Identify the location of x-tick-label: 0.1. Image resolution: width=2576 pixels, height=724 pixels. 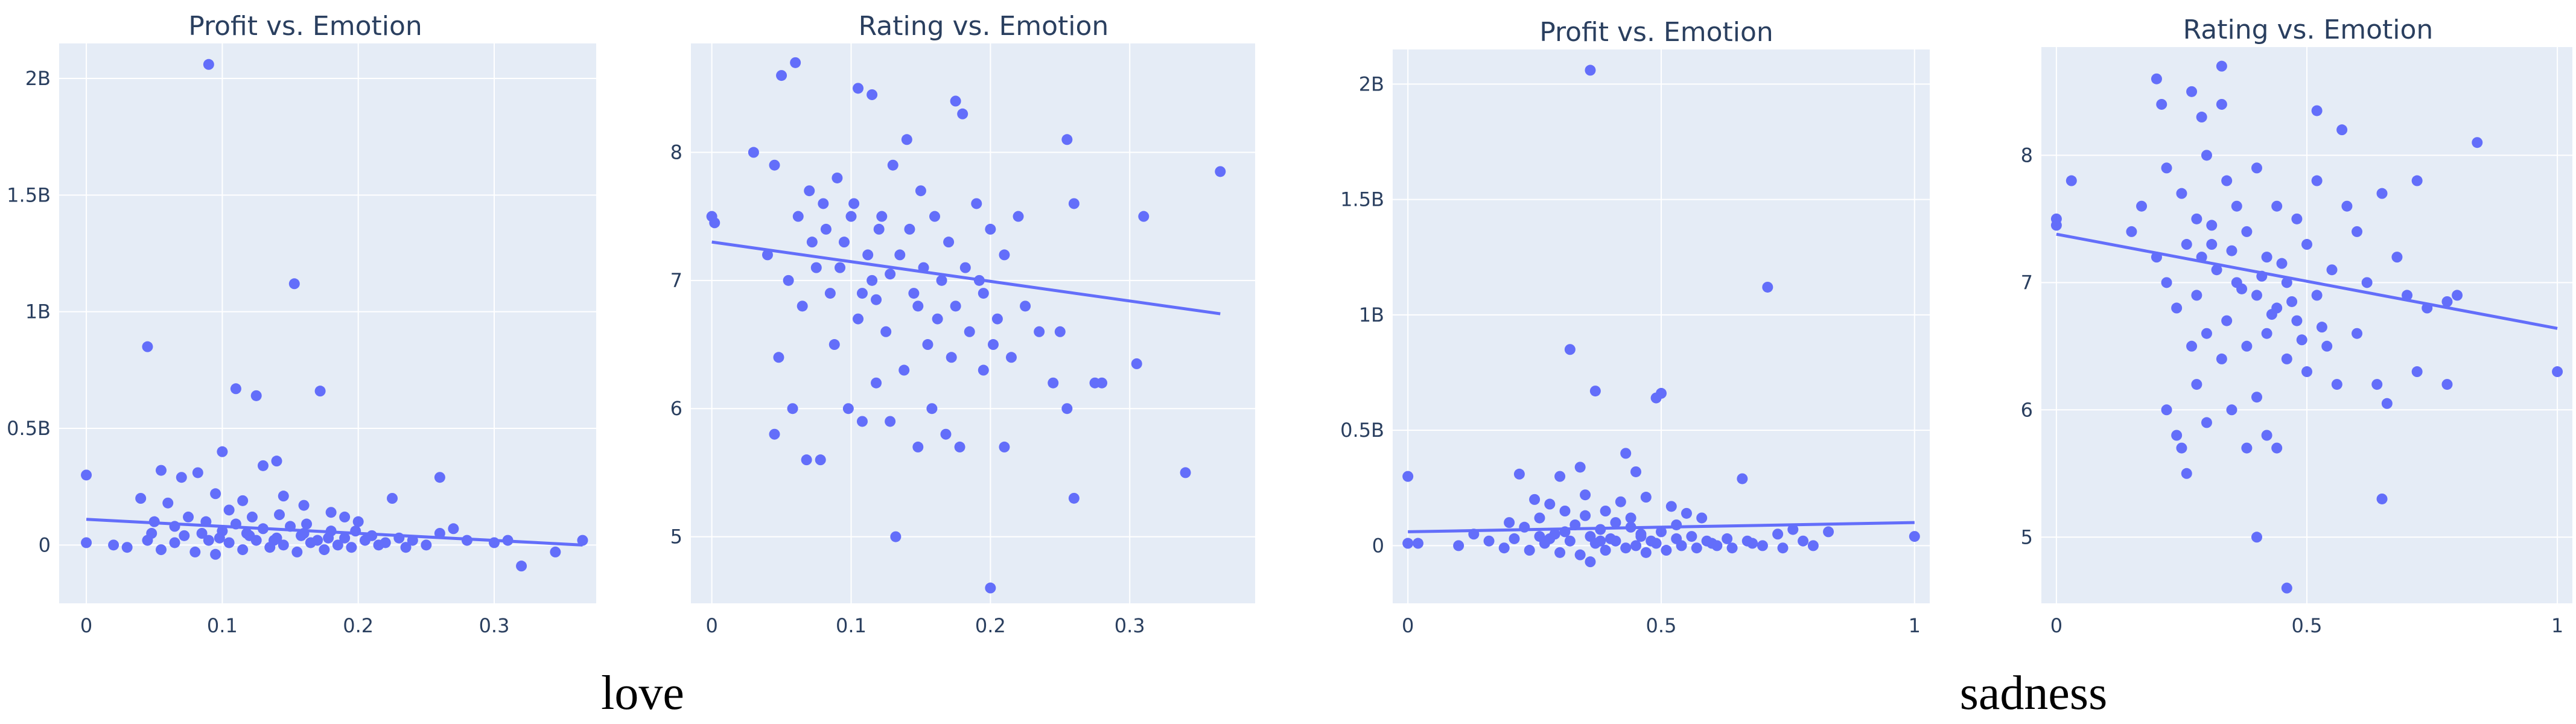
(851, 625).